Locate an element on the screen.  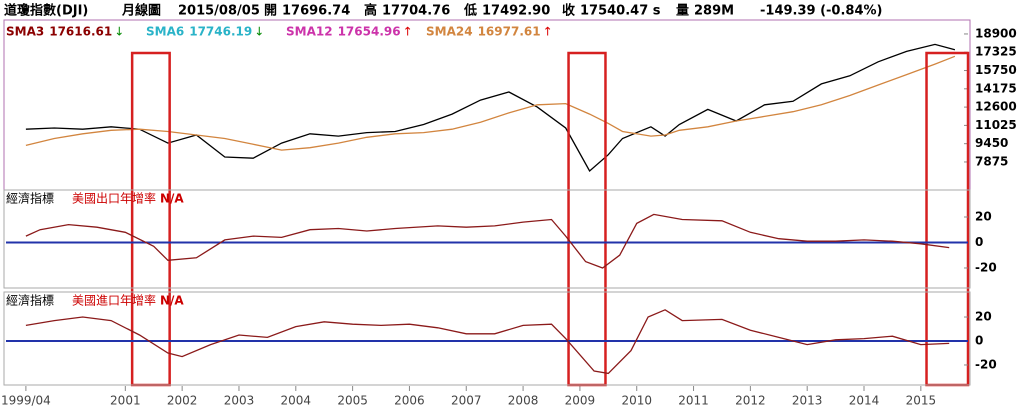
x-tick-label: 2006 is located at coordinates (409, 401).